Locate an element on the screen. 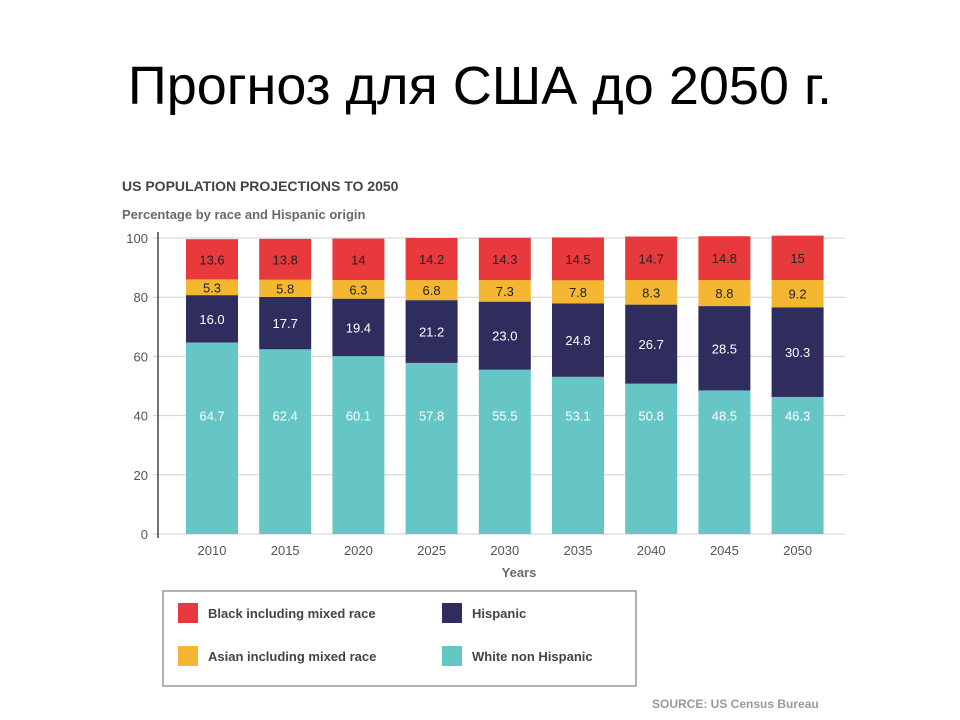 Image resolution: width=960 pixels, height=720 pixels. data-label: 62.4 is located at coordinates (285, 416).